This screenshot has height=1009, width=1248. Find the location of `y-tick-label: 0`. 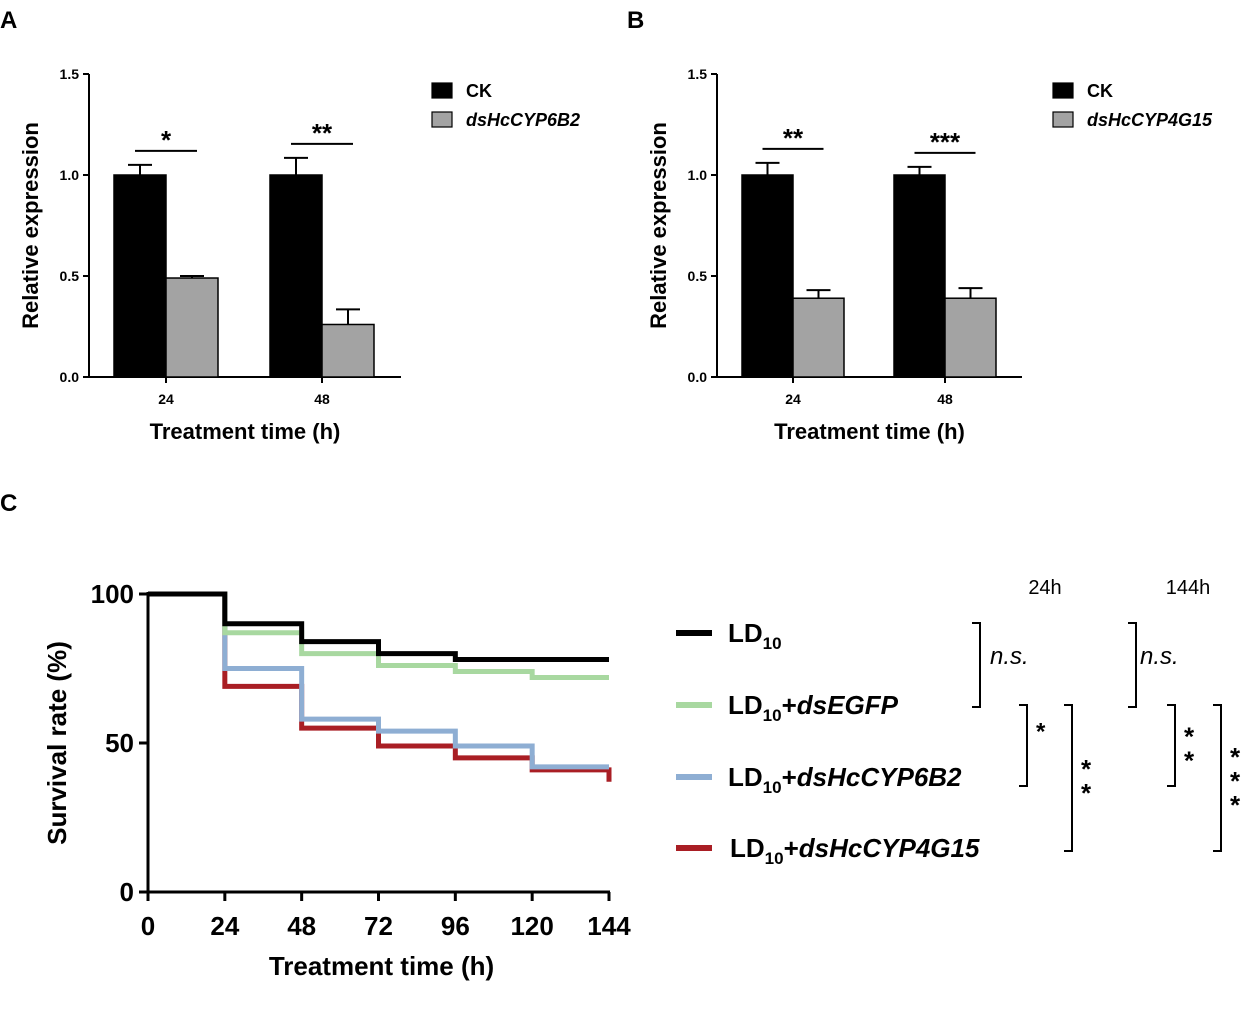

y-tick-label: 0 is located at coordinates (127, 892).